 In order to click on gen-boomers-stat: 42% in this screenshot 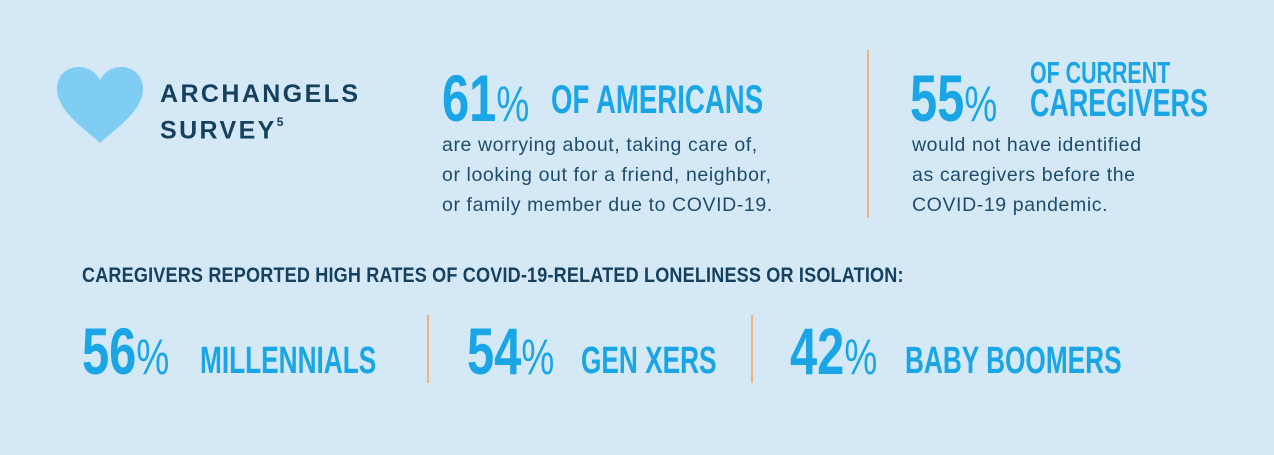, I will do `click(833, 351)`.